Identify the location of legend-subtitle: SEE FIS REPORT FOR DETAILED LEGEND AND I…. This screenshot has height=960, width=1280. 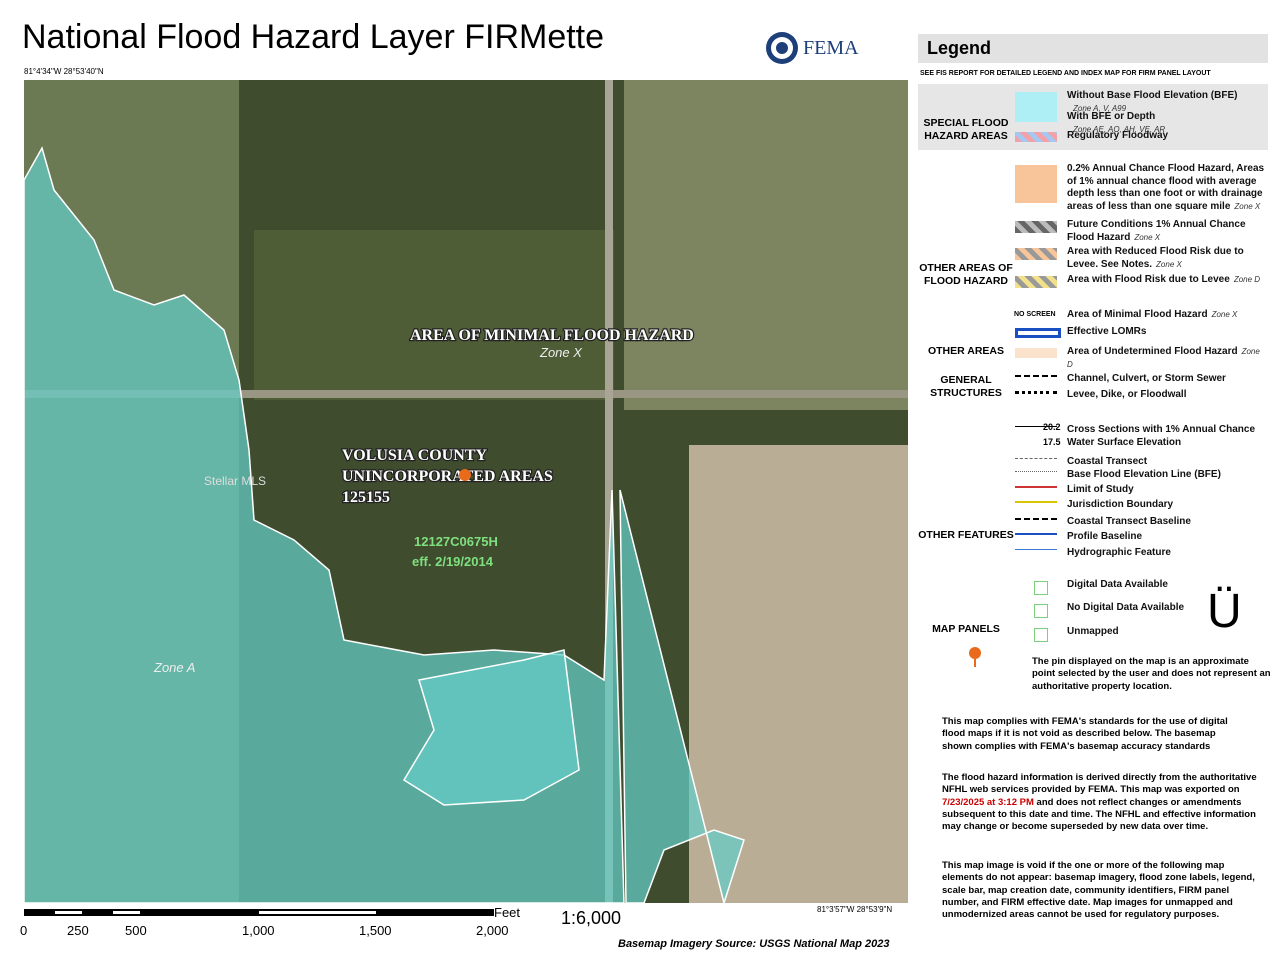
(1065, 73).